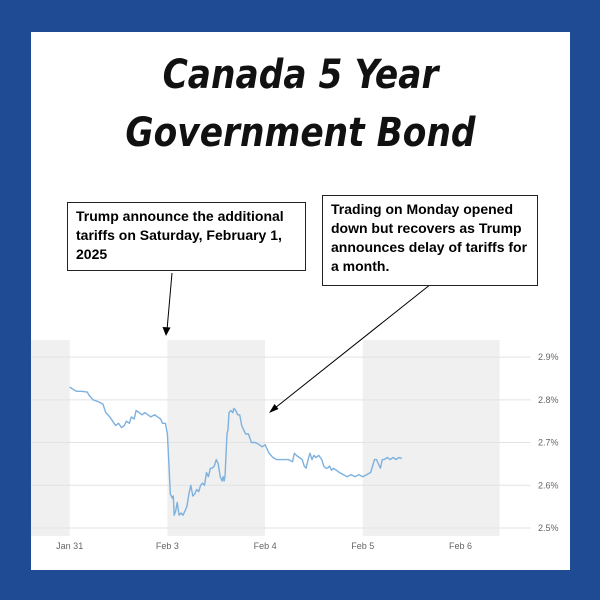 This screenshot has width=600, height=600. I want to click on y-tick-label: 2.5%, so click(548, 528).